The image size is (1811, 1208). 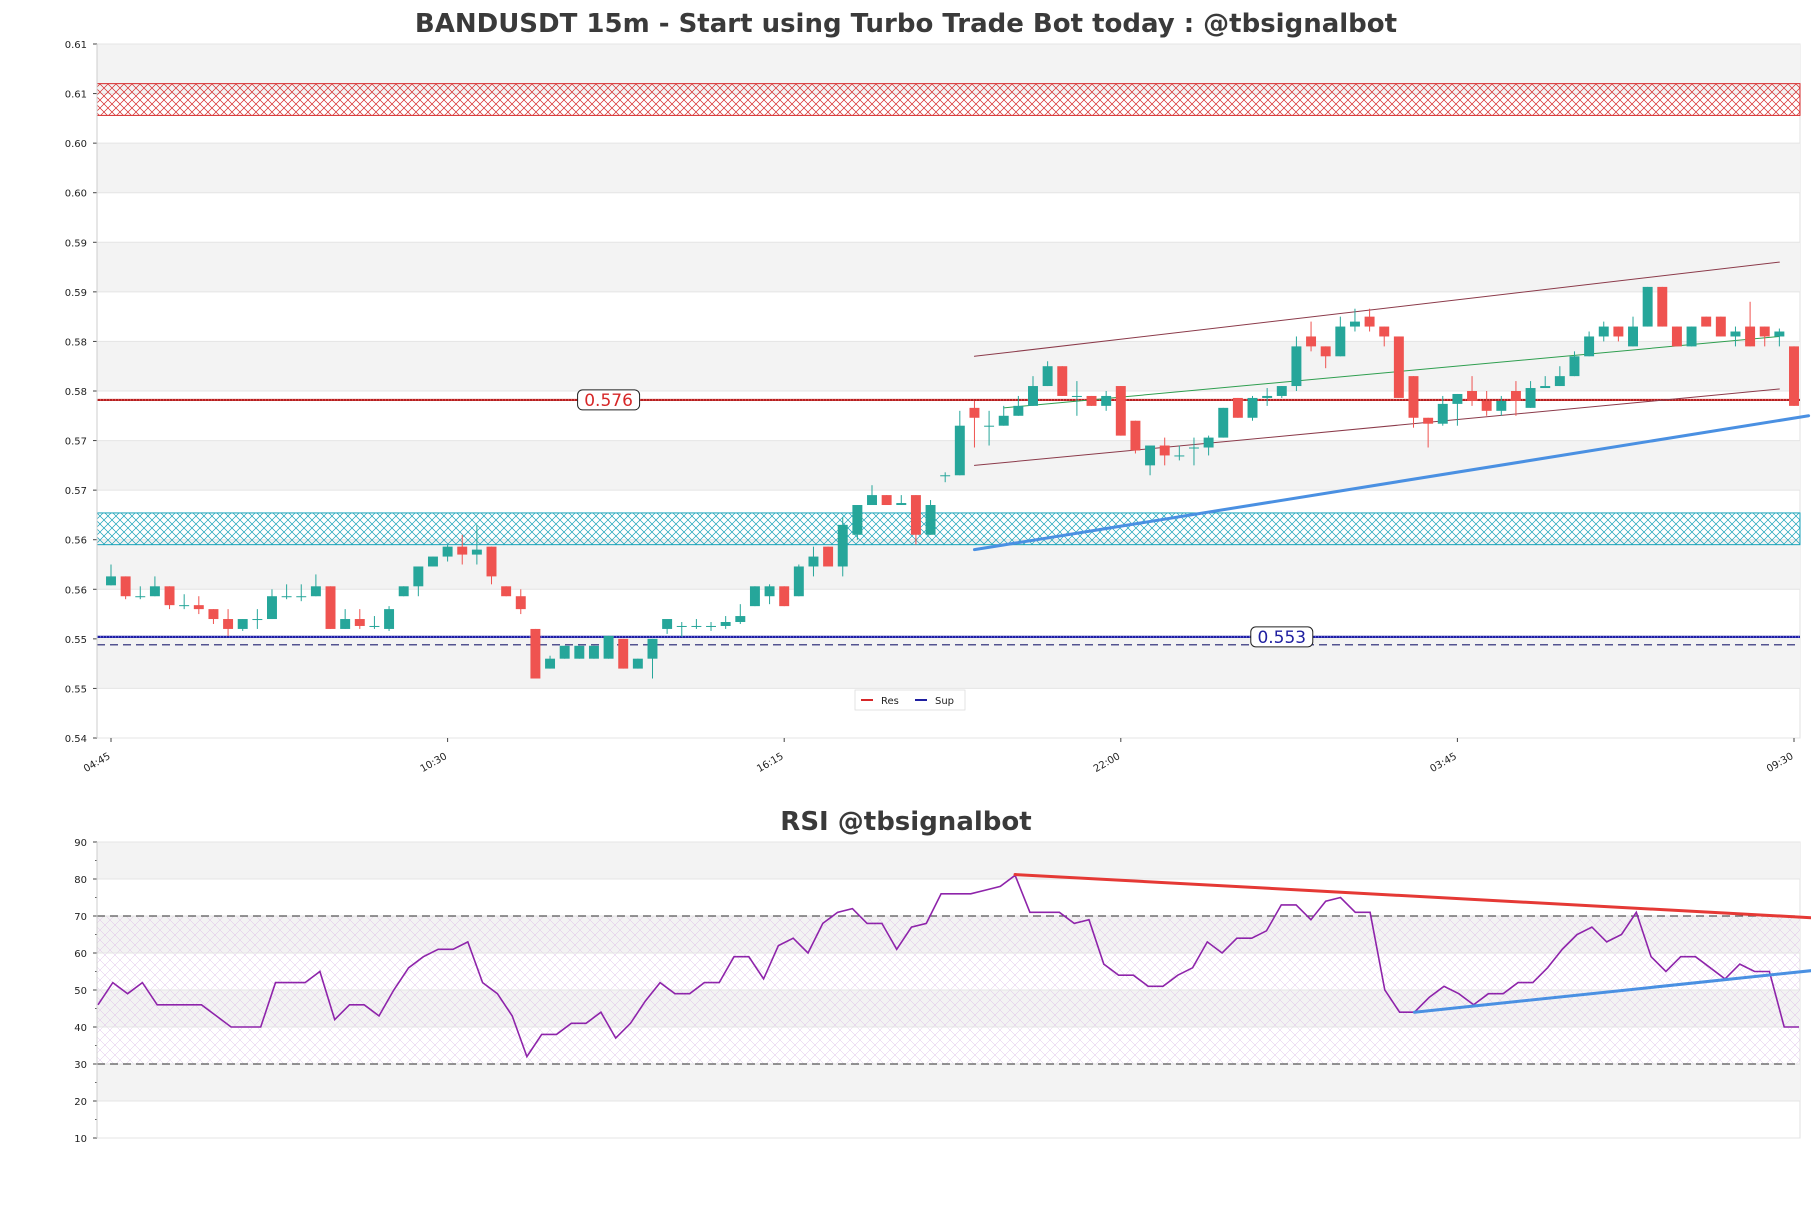 What do you see at coordinates (80, 917) in the screenshot?
I see `rsi-y-tick-label: 70` at bounding box center [80, 917].